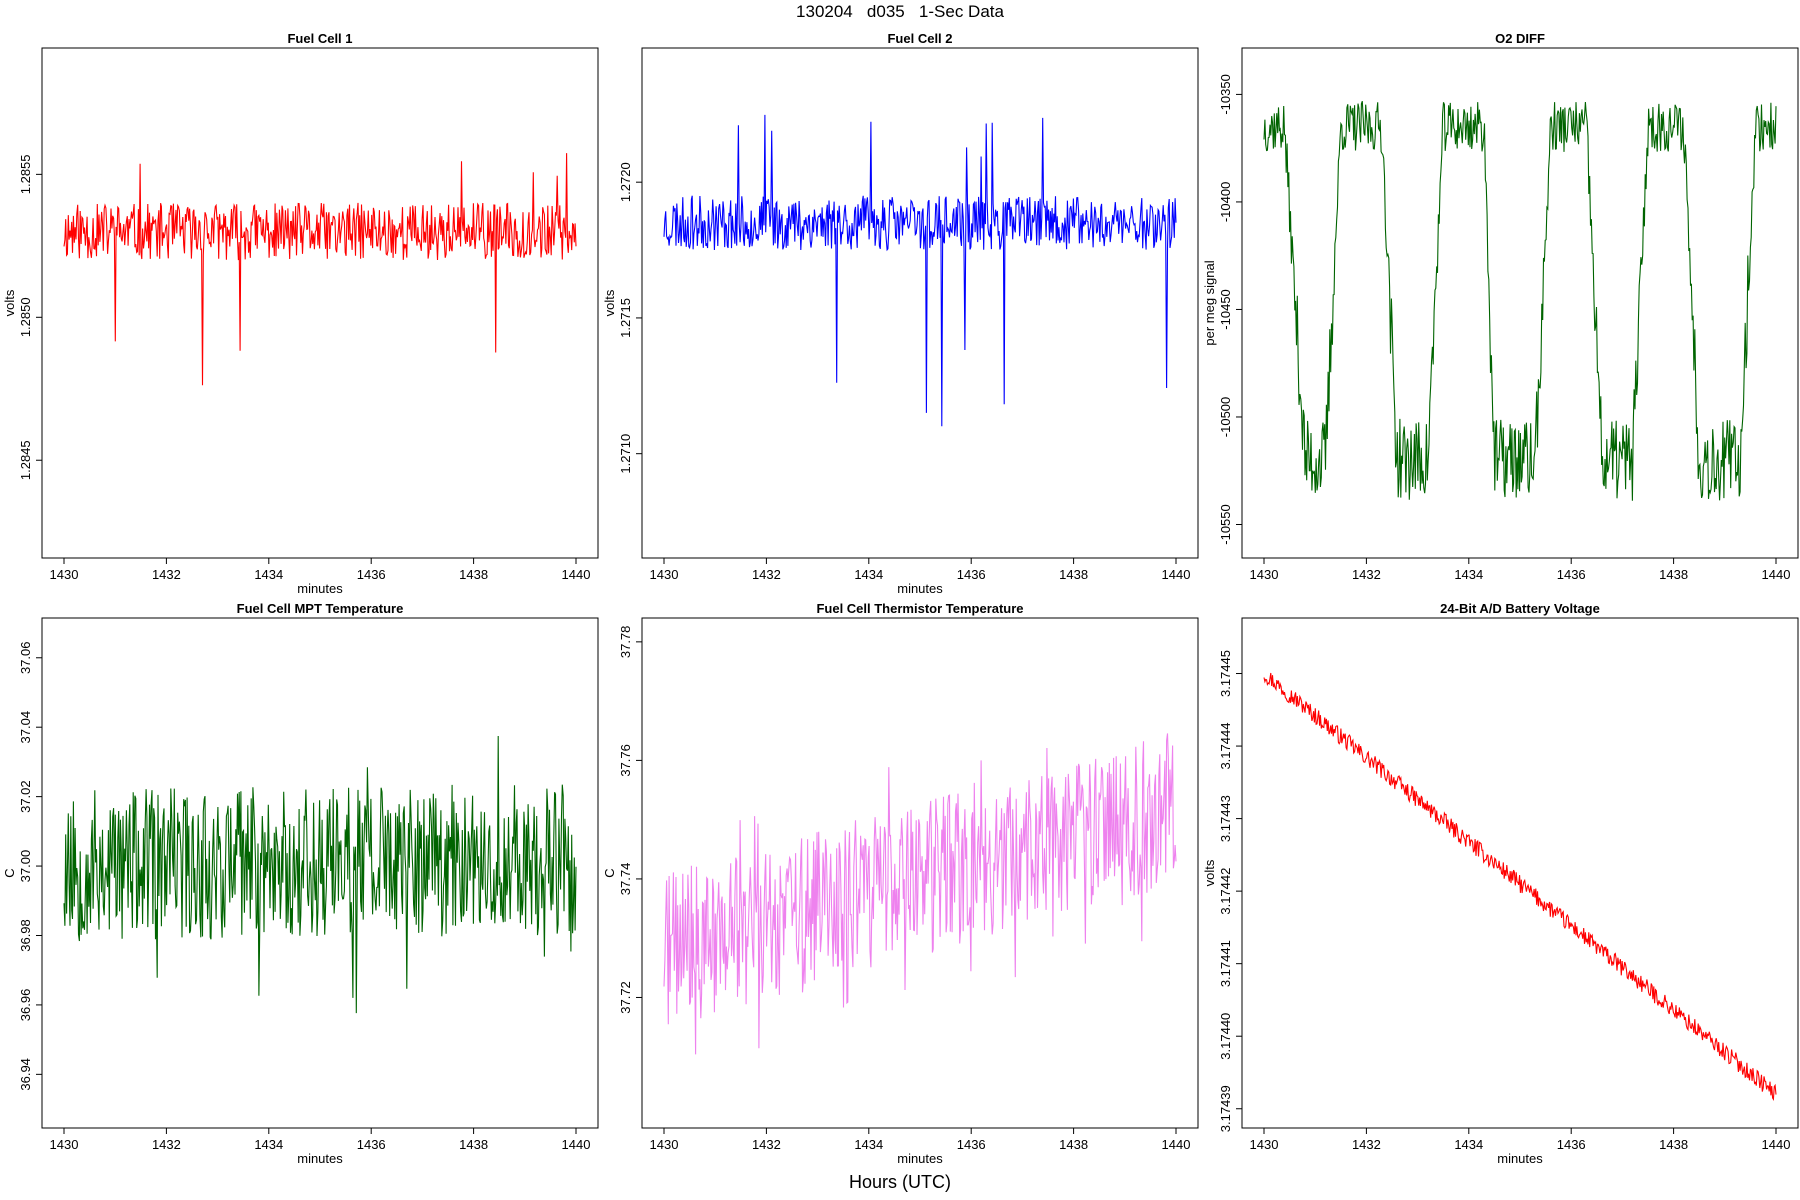  What do you see at coordinates (25, 727) in the screenshot?
I see `y-tick-label: 37.04` at bounding box center [25, 727].